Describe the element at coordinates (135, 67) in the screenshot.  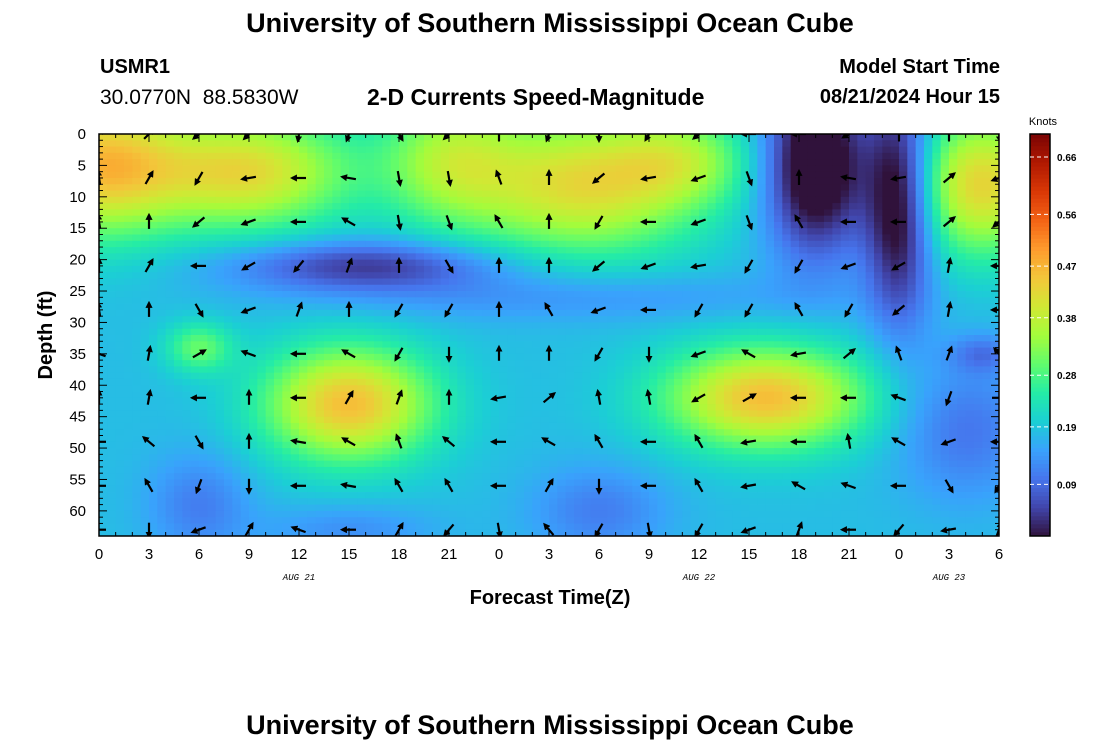
I see `station-id: USMR1` at that location.